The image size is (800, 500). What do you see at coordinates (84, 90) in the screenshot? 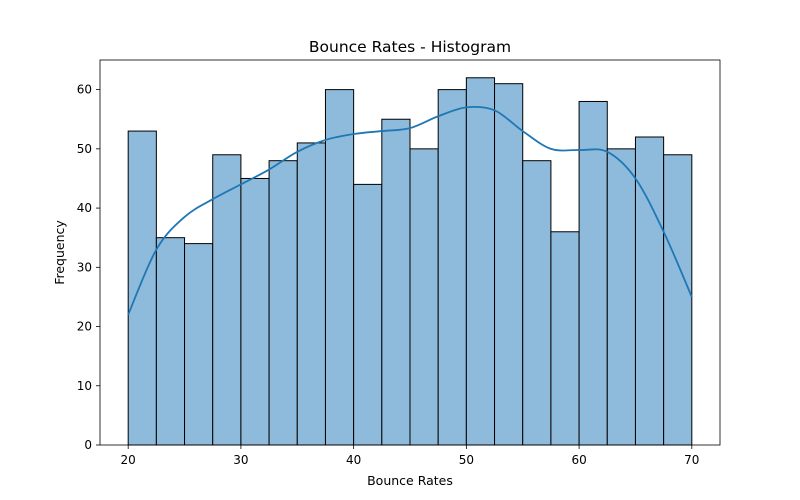
I see `y-tick-label: 60` at bounding box center [84, 90].